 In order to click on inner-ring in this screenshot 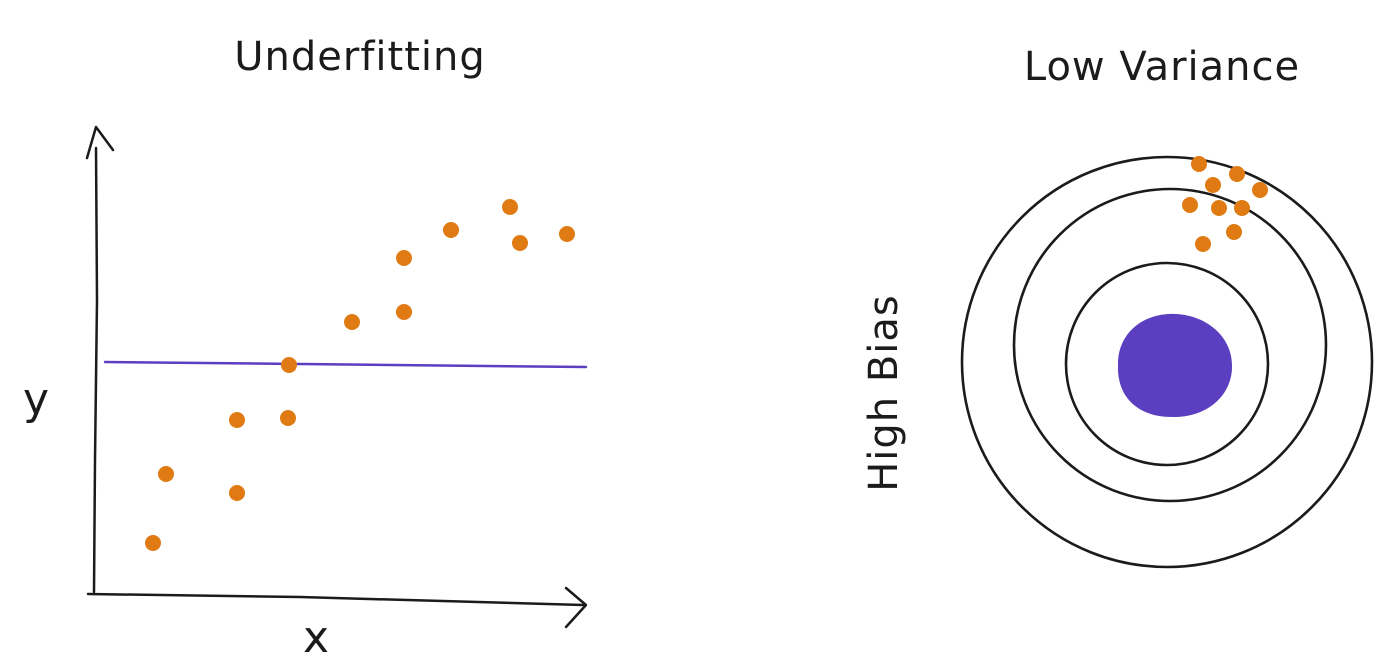, I will do `click(1167, 364)`.